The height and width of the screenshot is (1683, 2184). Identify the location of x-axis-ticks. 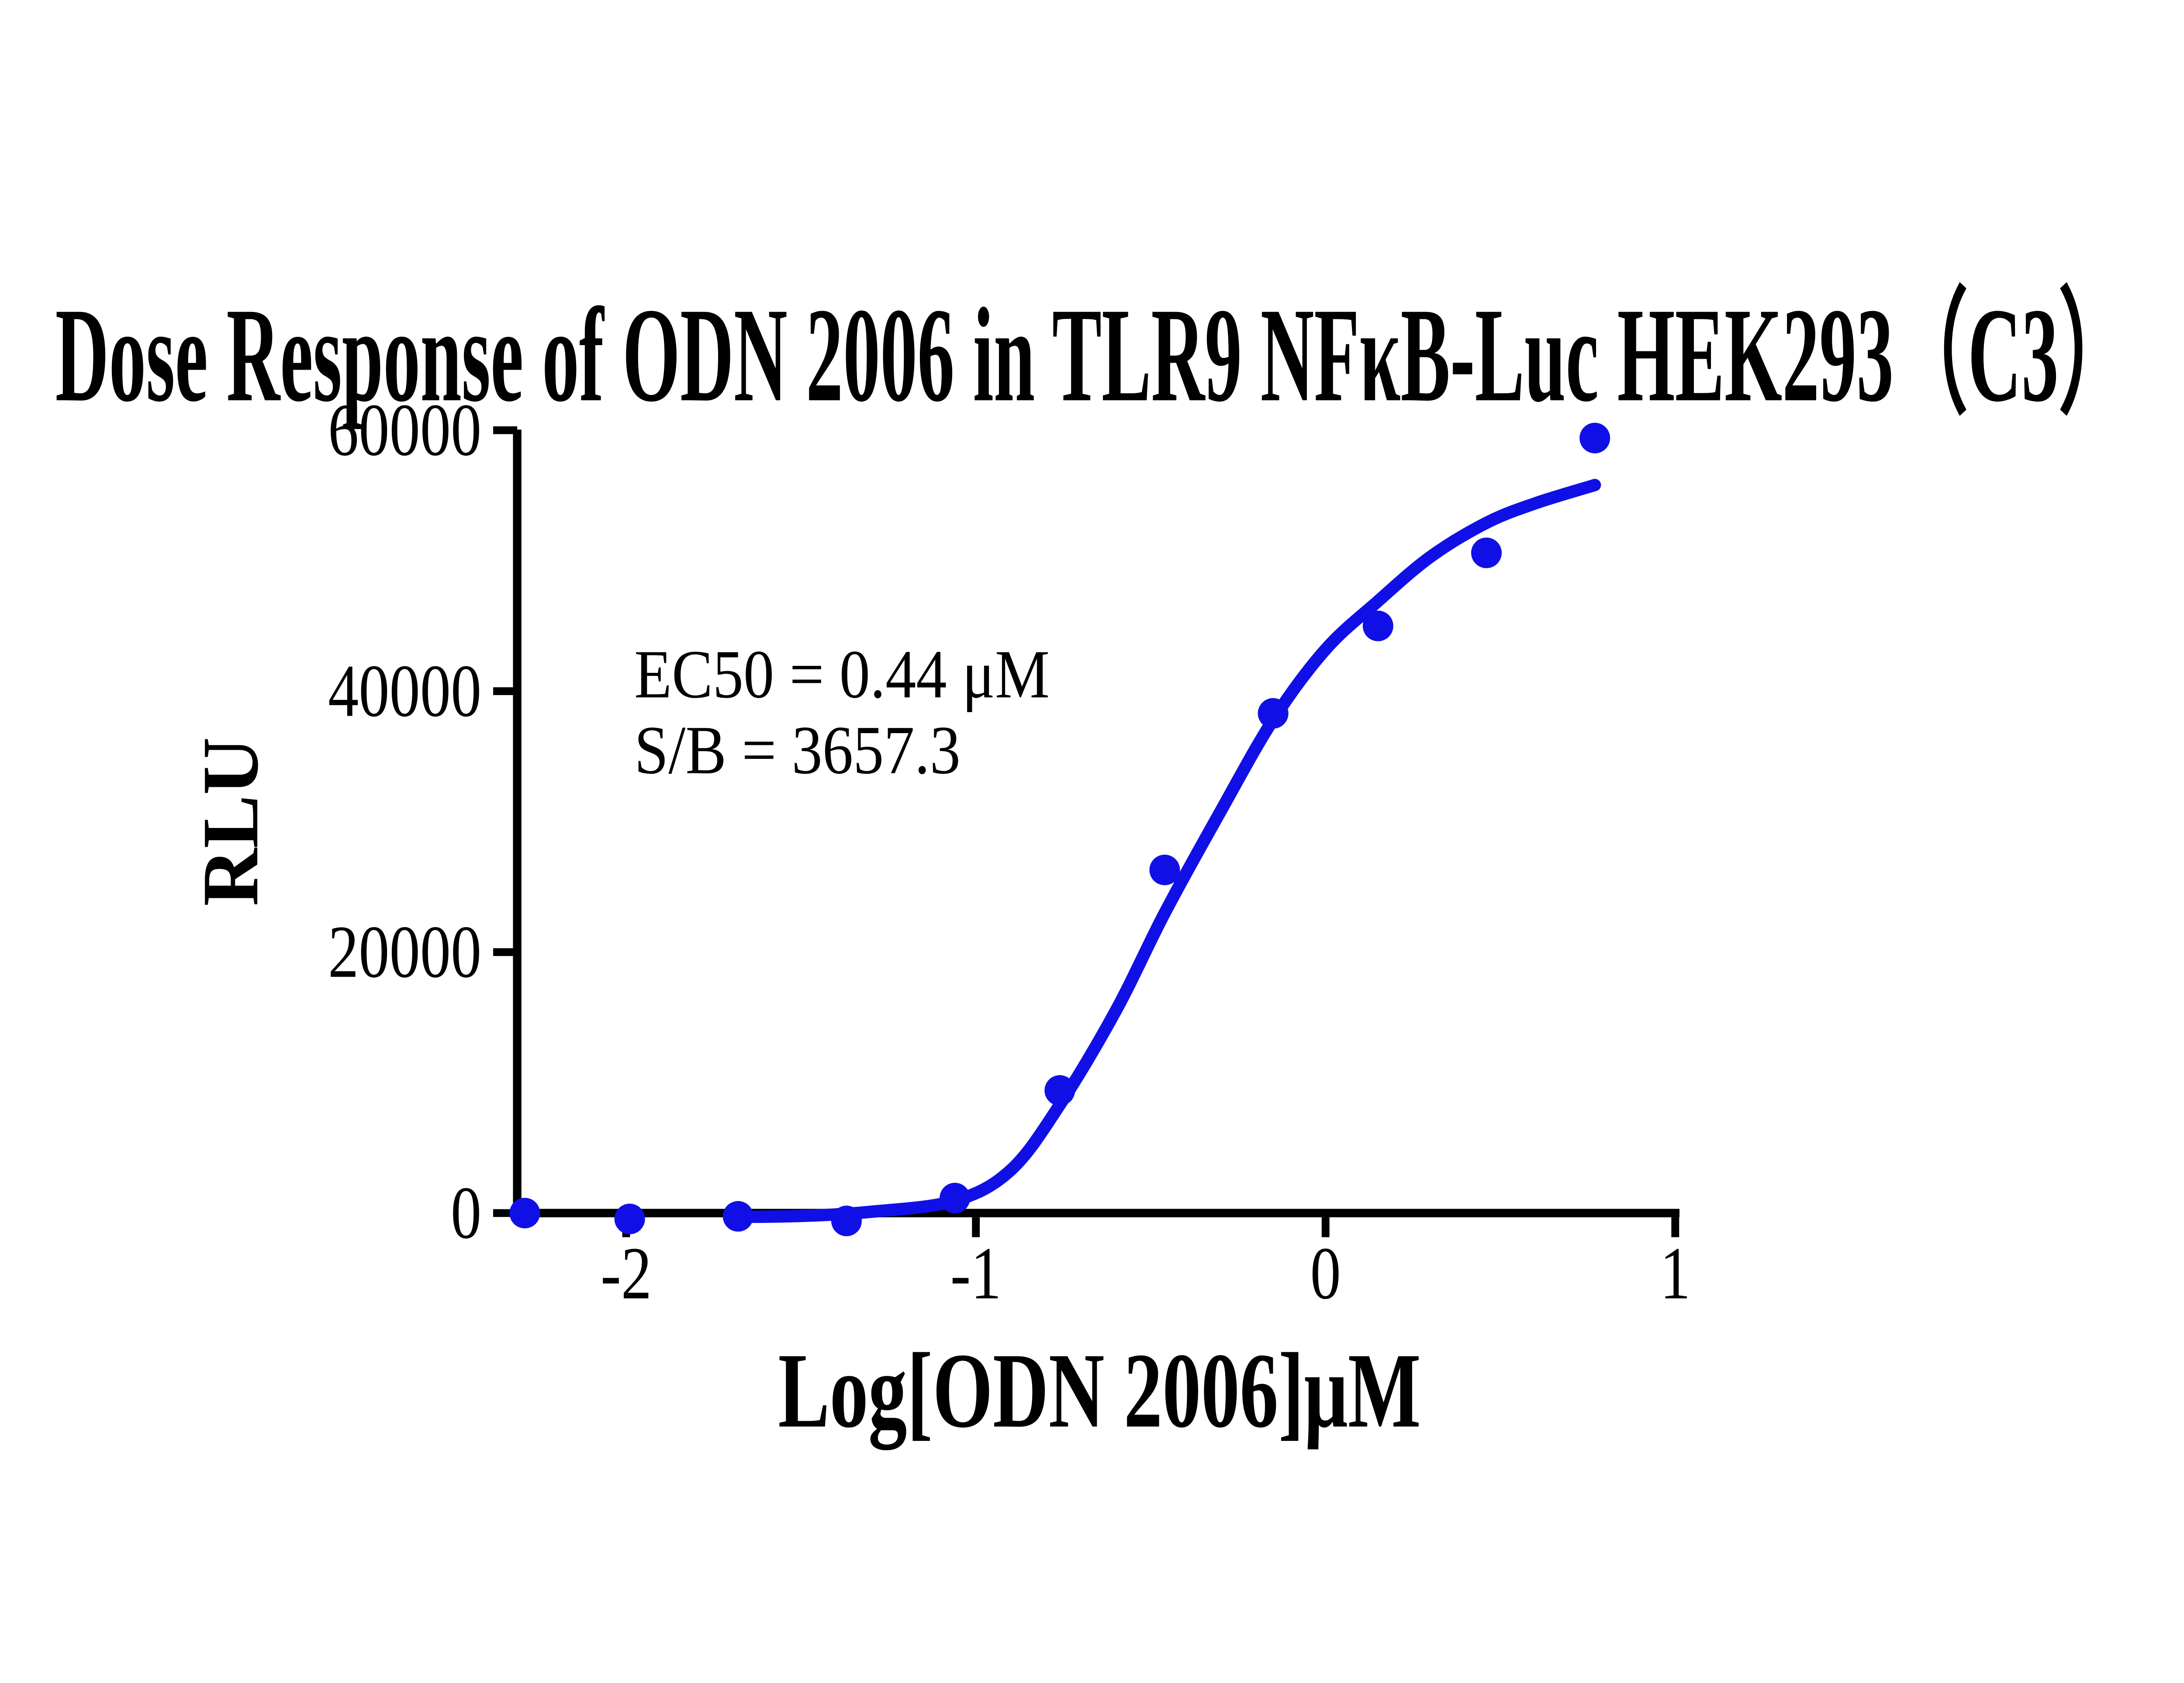
(1150, 1227).